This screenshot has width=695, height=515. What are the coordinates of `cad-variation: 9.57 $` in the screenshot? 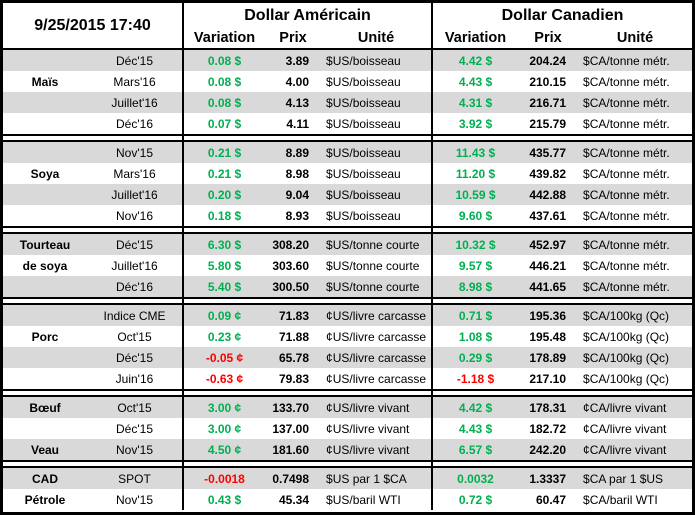 It's located at (475, 265).